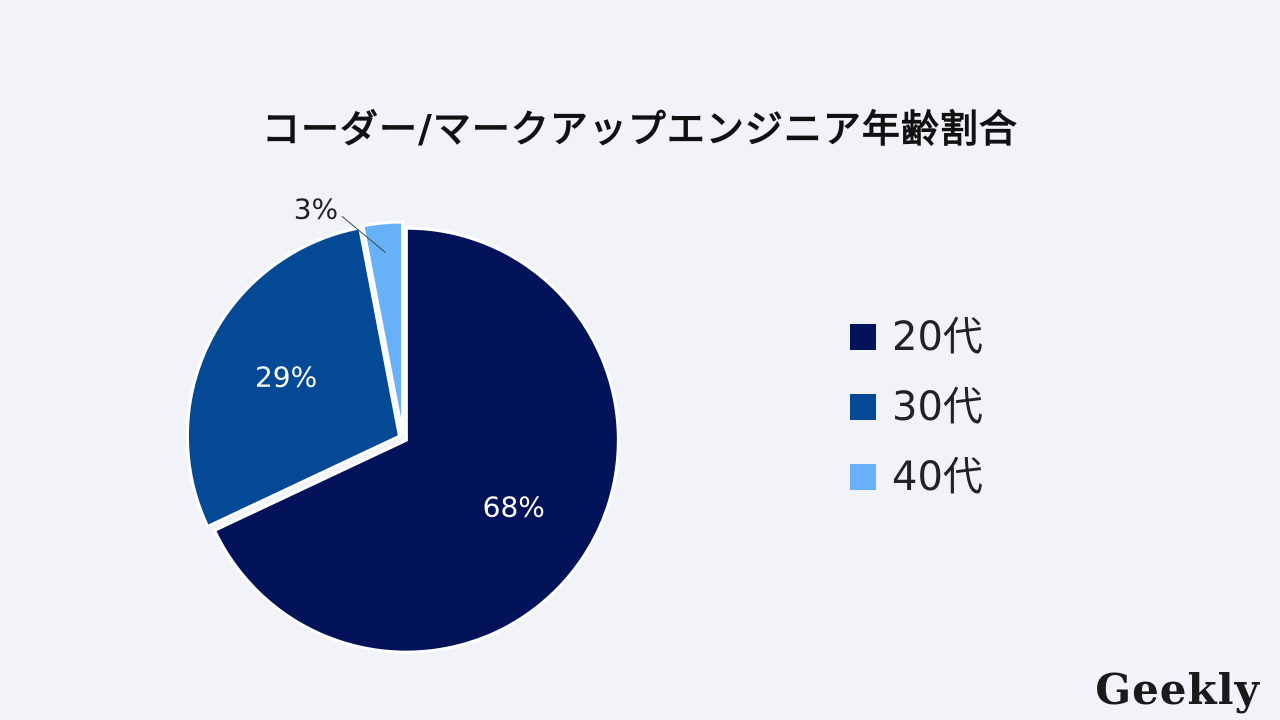 The height and width of the screenshot is (720, 1280). What do you see at coordinates (363, 234) in the screenshot?
I see `leader-line-40s` at bounding box center [363, 234].